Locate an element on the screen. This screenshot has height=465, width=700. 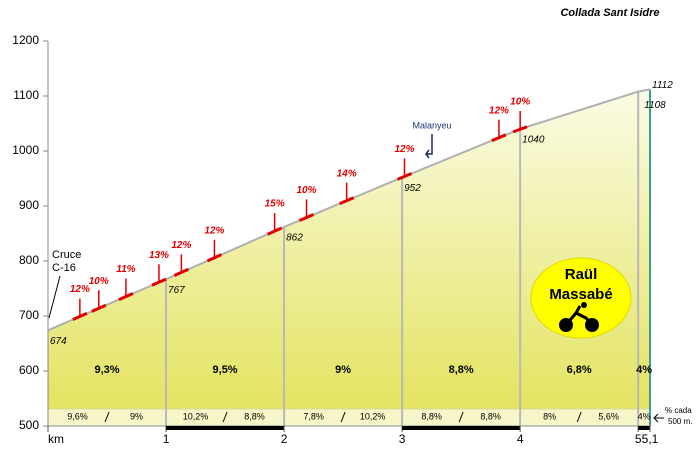
ramp-label: 14% is located at coordinates (347, 173).